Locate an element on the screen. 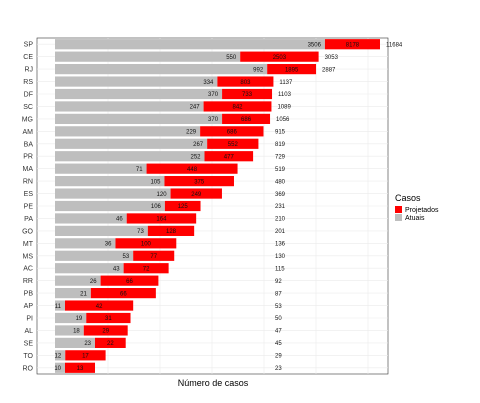 This screenshot has height=403, width=480. label-atuais-pr: 252 is located at coordinates (195, 157).